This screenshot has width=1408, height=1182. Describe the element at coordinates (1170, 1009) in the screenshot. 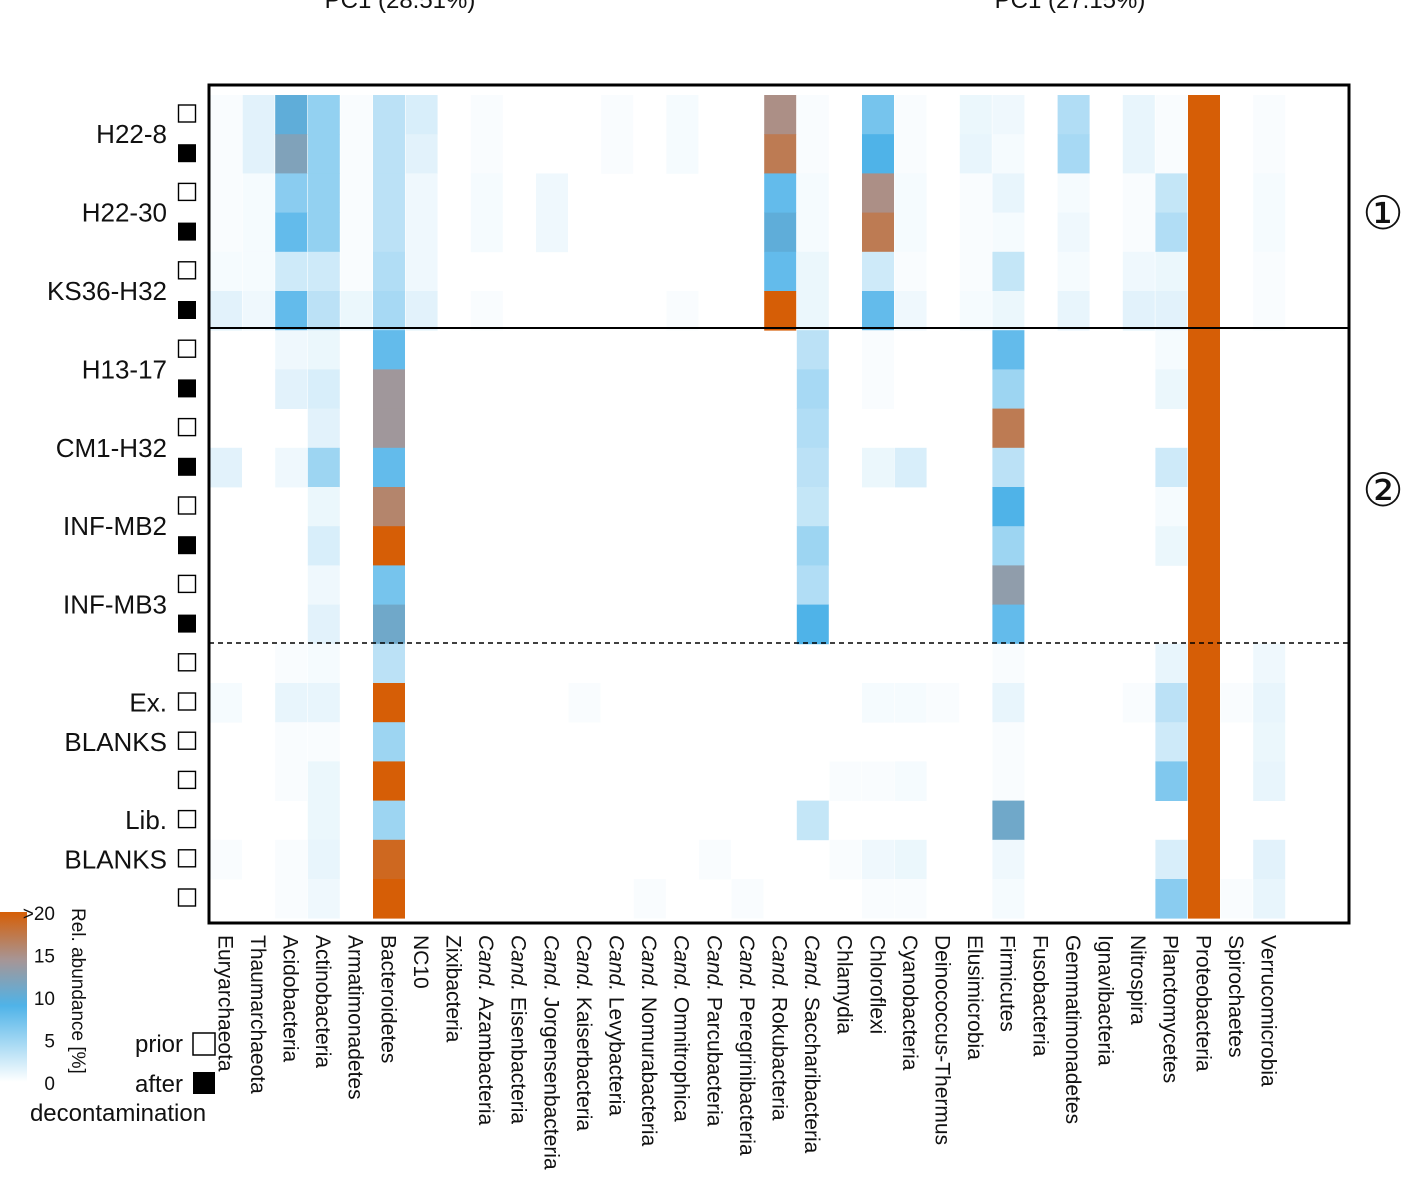

I see `phylum-label: Planctomycetes` at that location.